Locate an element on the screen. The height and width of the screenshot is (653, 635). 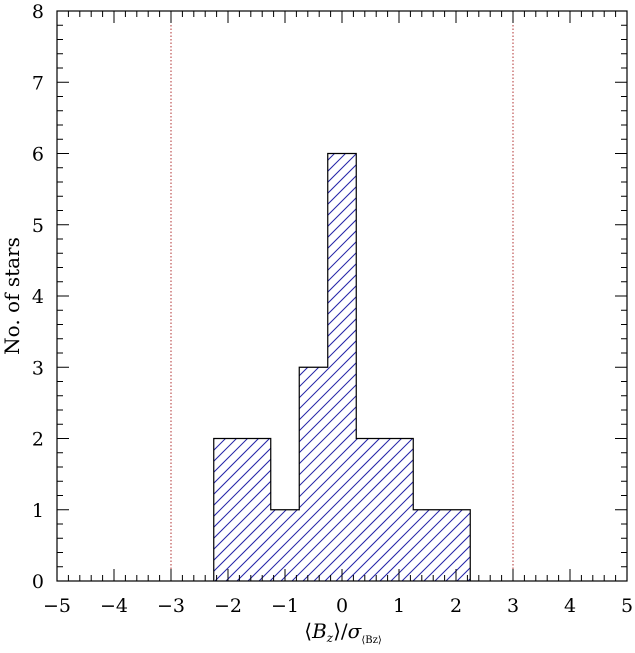
y-tick-label: 5 is located at coordinates (38, 226).